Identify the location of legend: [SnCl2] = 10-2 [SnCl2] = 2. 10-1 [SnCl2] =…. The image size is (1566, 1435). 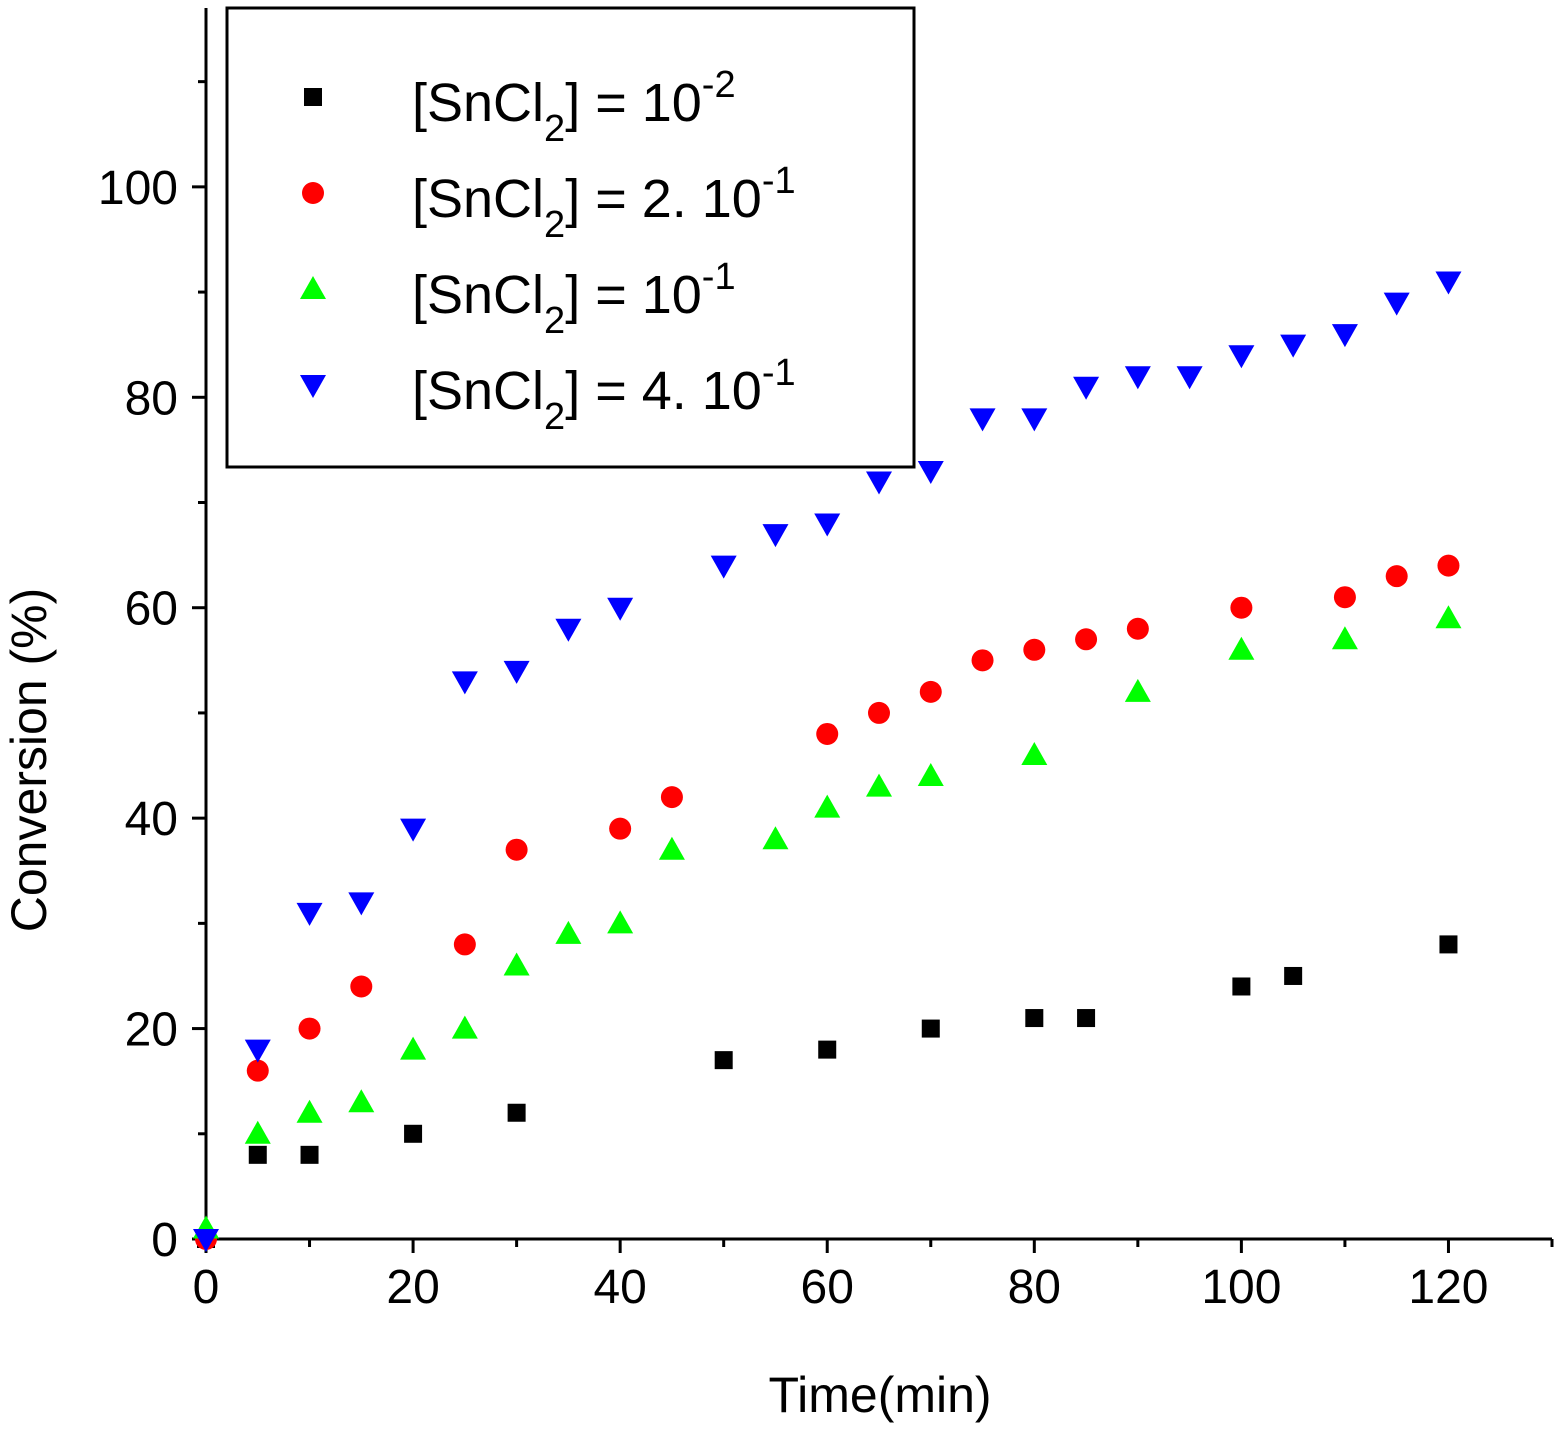
(570, 237).